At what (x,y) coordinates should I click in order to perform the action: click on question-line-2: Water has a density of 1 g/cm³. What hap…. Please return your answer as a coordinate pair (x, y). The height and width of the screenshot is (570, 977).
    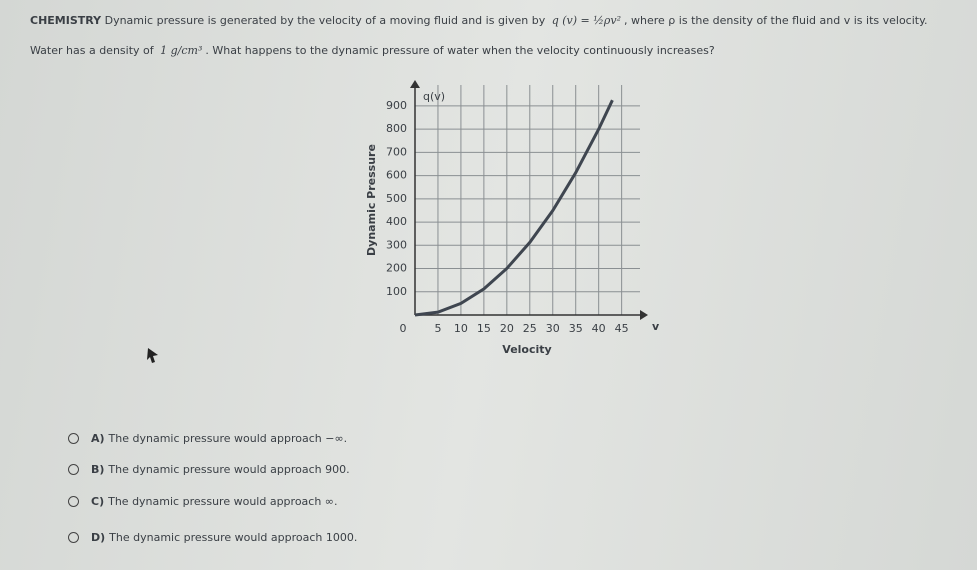
    Looking at the image, I should click on (372, 50).